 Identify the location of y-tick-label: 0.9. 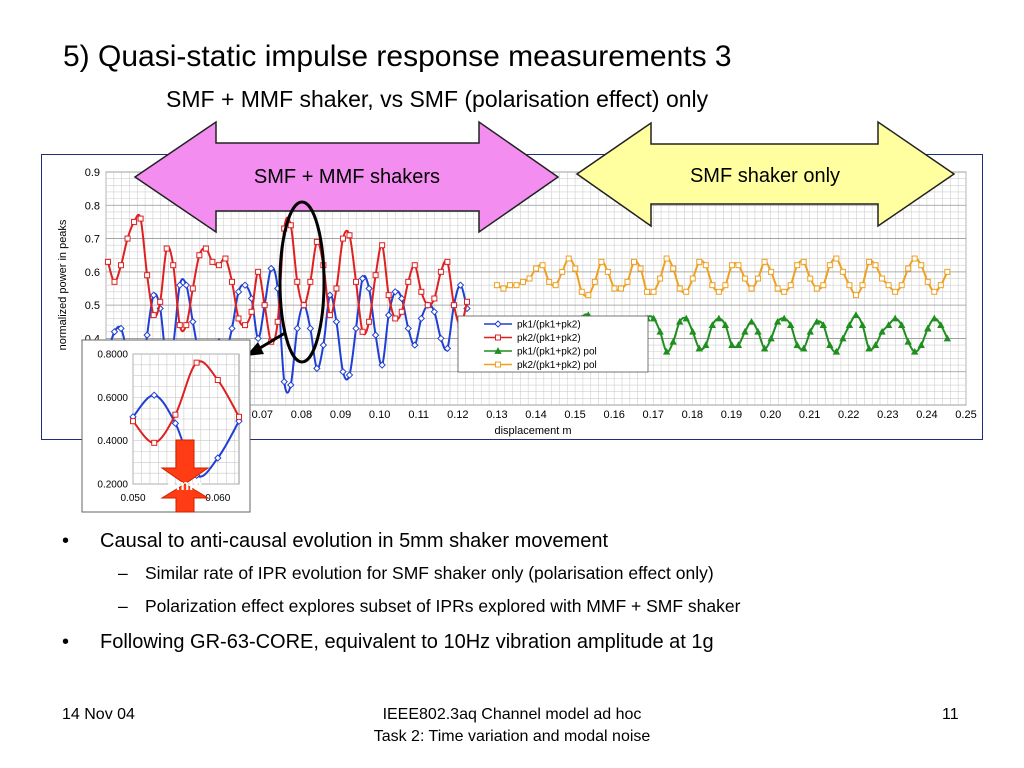
(92, 173).